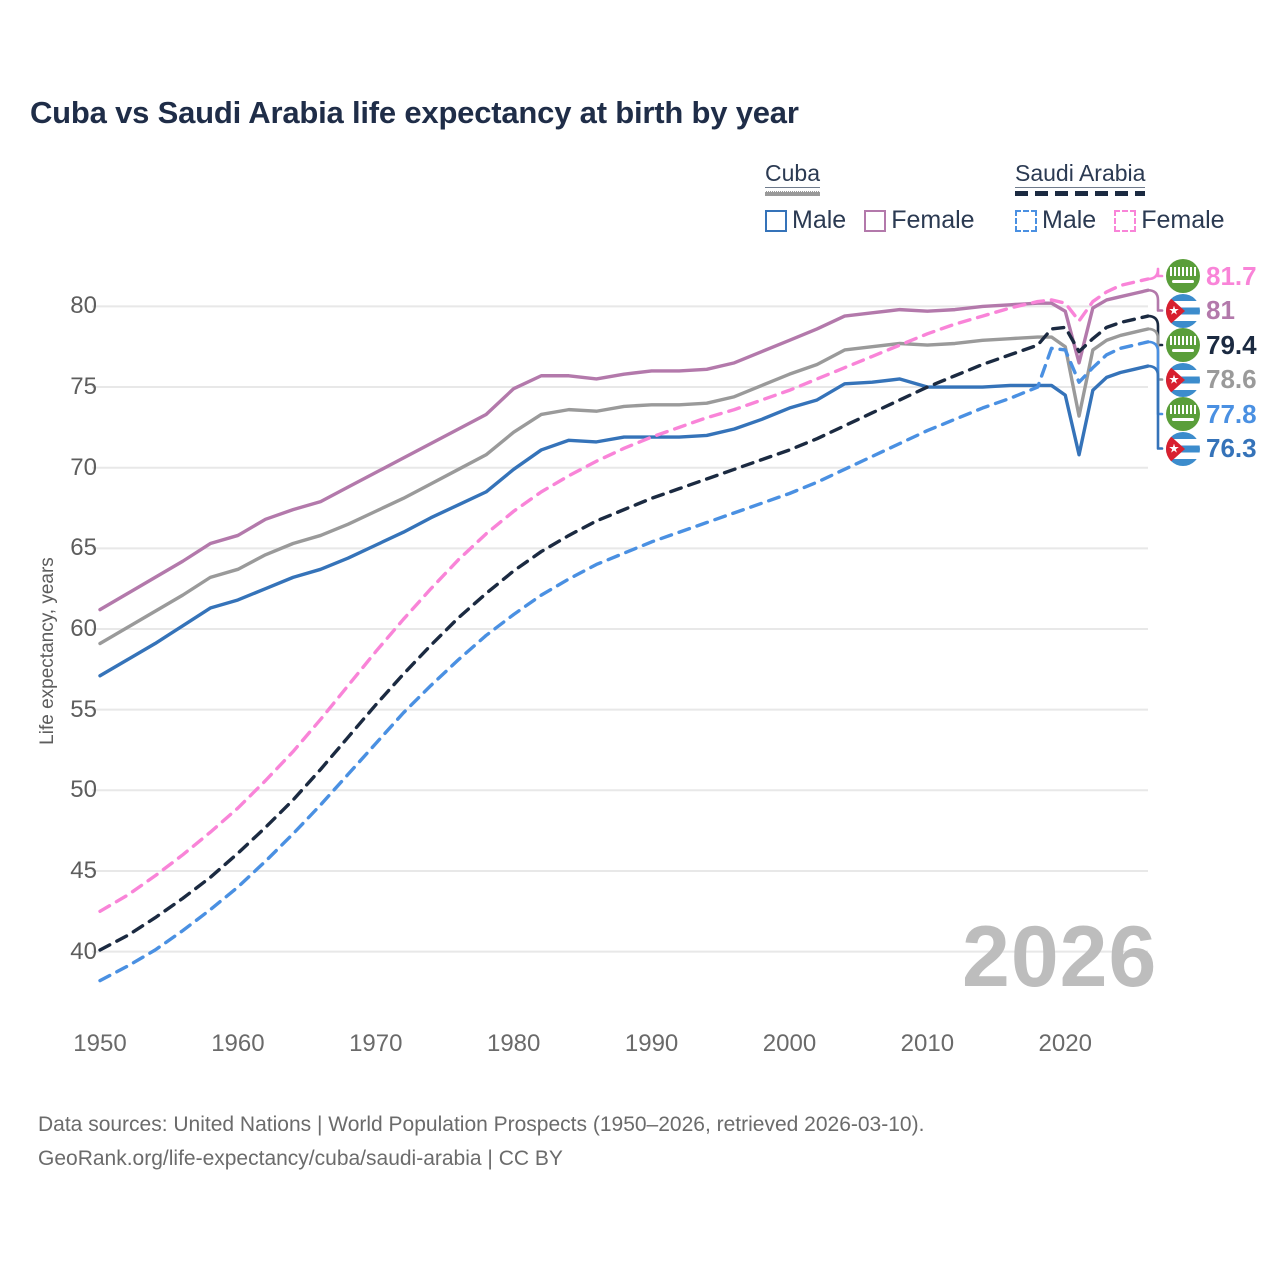 The image size is (1280, 1285). I want to click on y-axis-tick-60: 60, so click(83, 628).